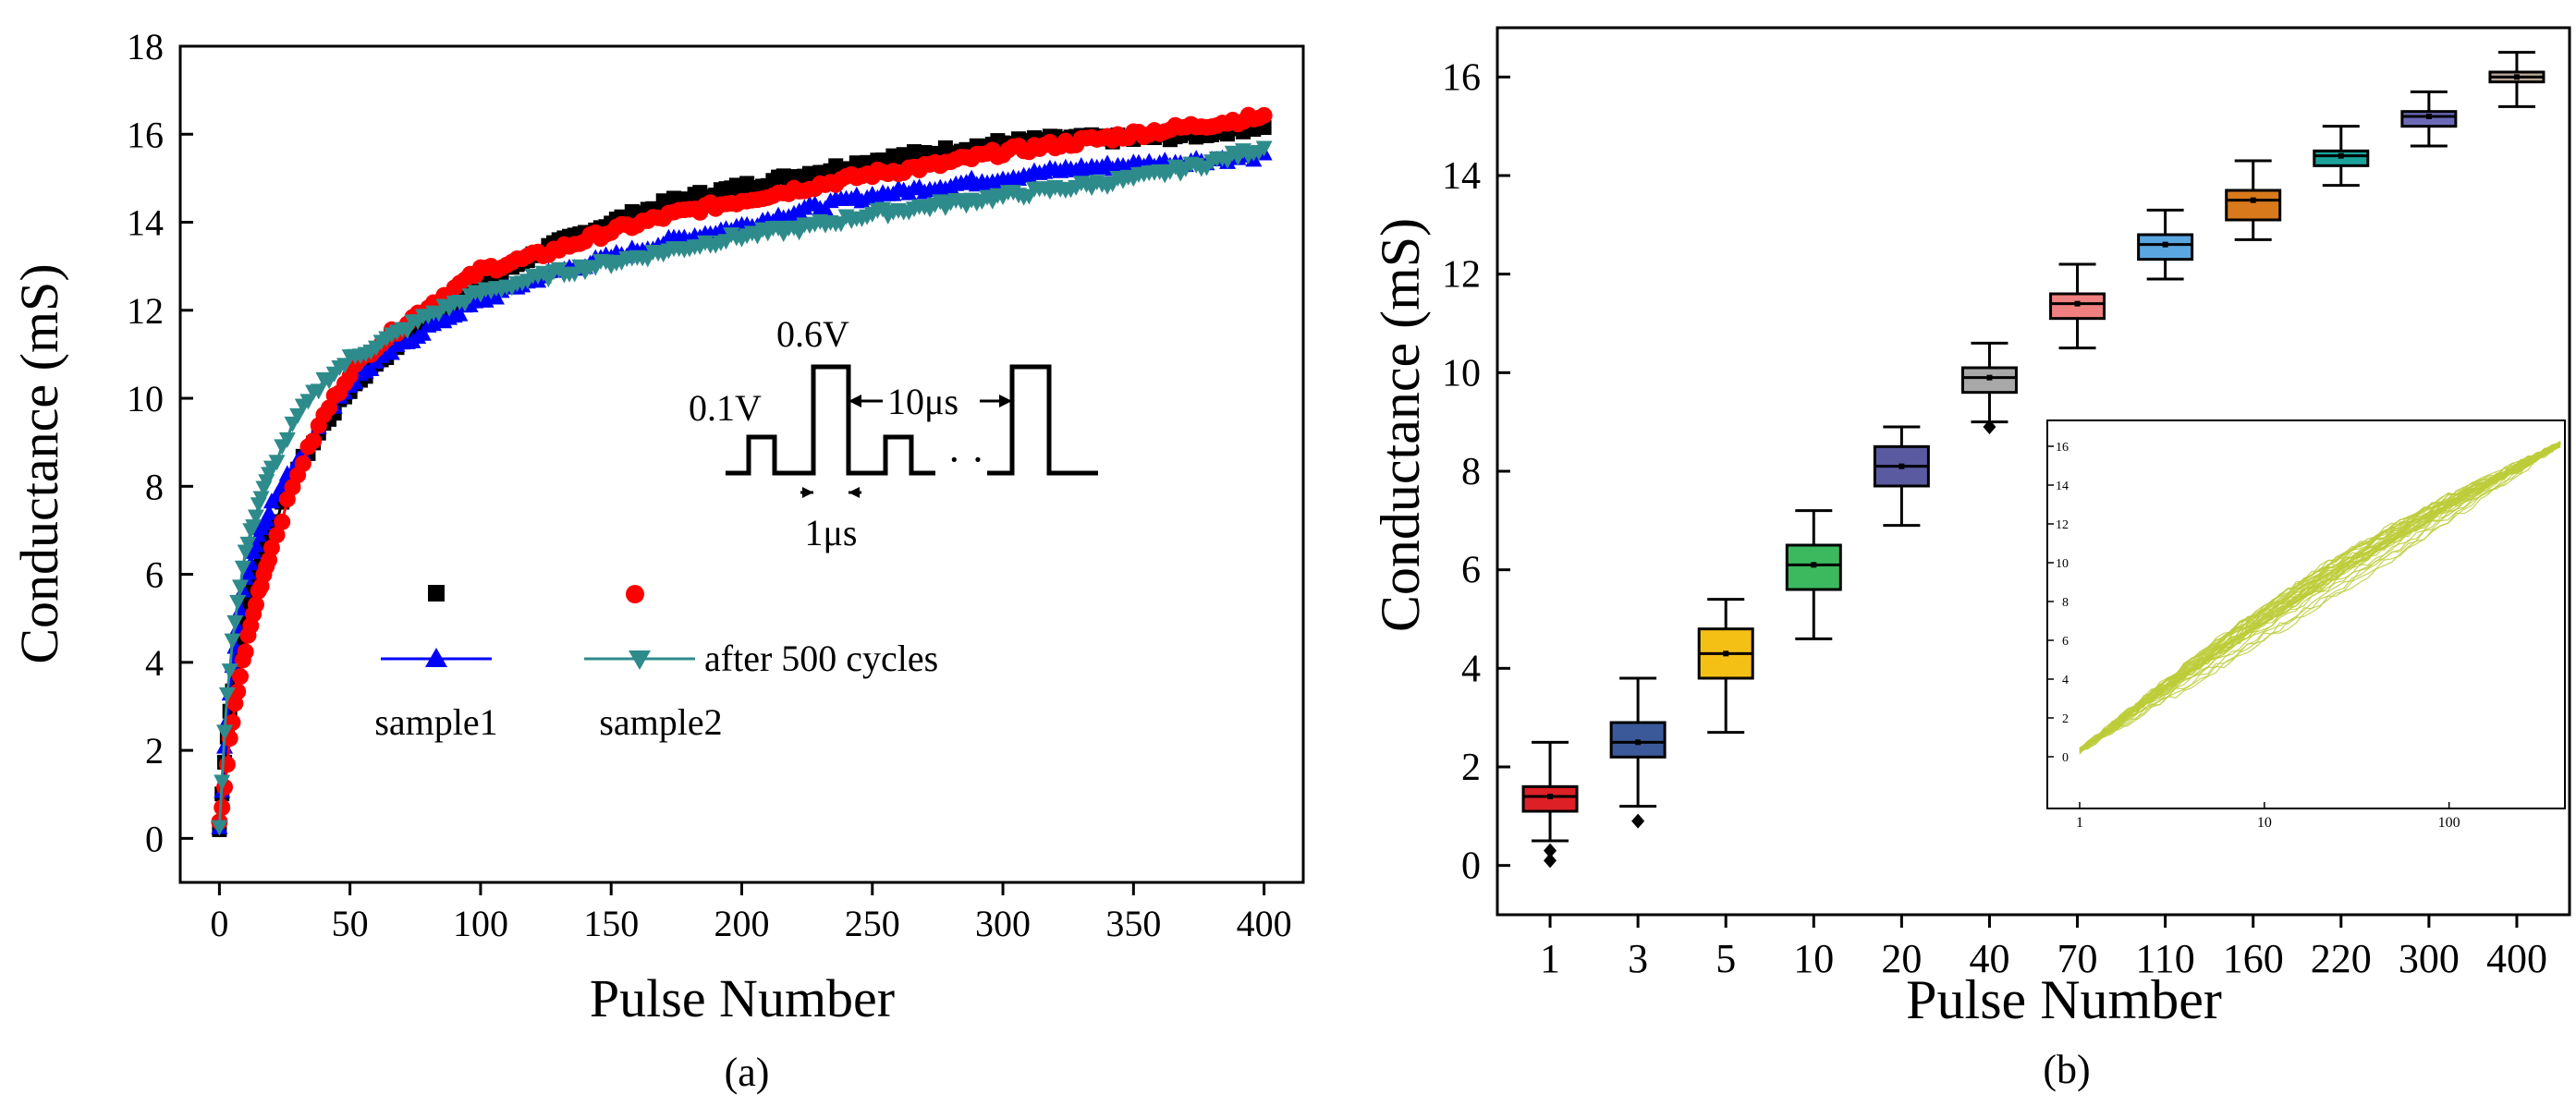  What do you see at coordinates (145, 311) in the screenshot?
I see `y-tick-label: 12` at bounding box center [145, 311].